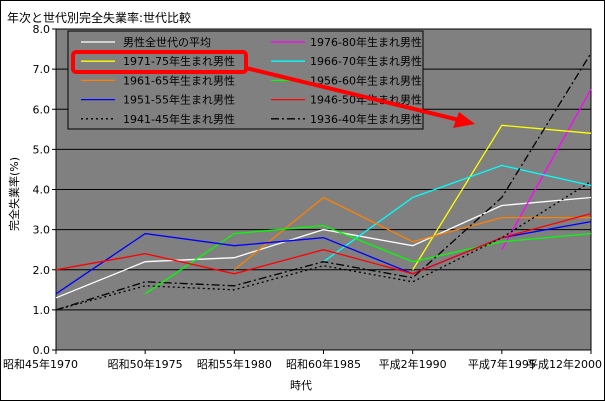  I want to click on x-tick-label: 昭和55年1980, so click(234, 364).